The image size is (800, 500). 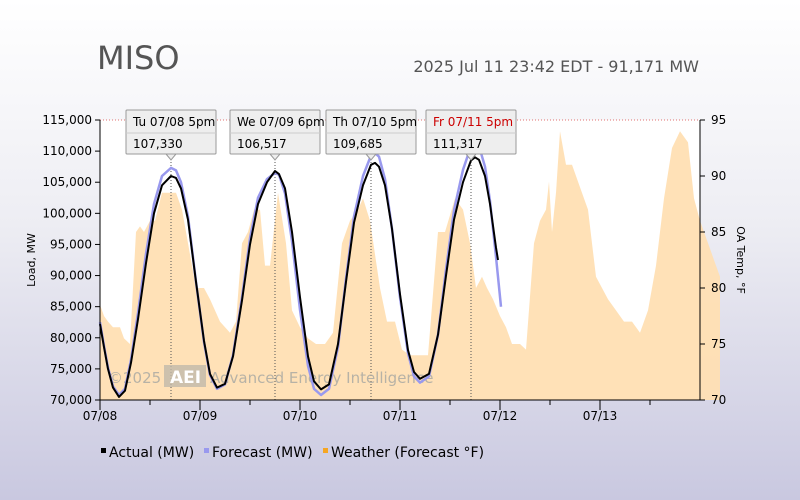 What do you see at coordinates (471, 135) in the screenshot?
I see `peak-tooltip: Fr 07/11 5pm 111,317` at bounding box center [471, 135].